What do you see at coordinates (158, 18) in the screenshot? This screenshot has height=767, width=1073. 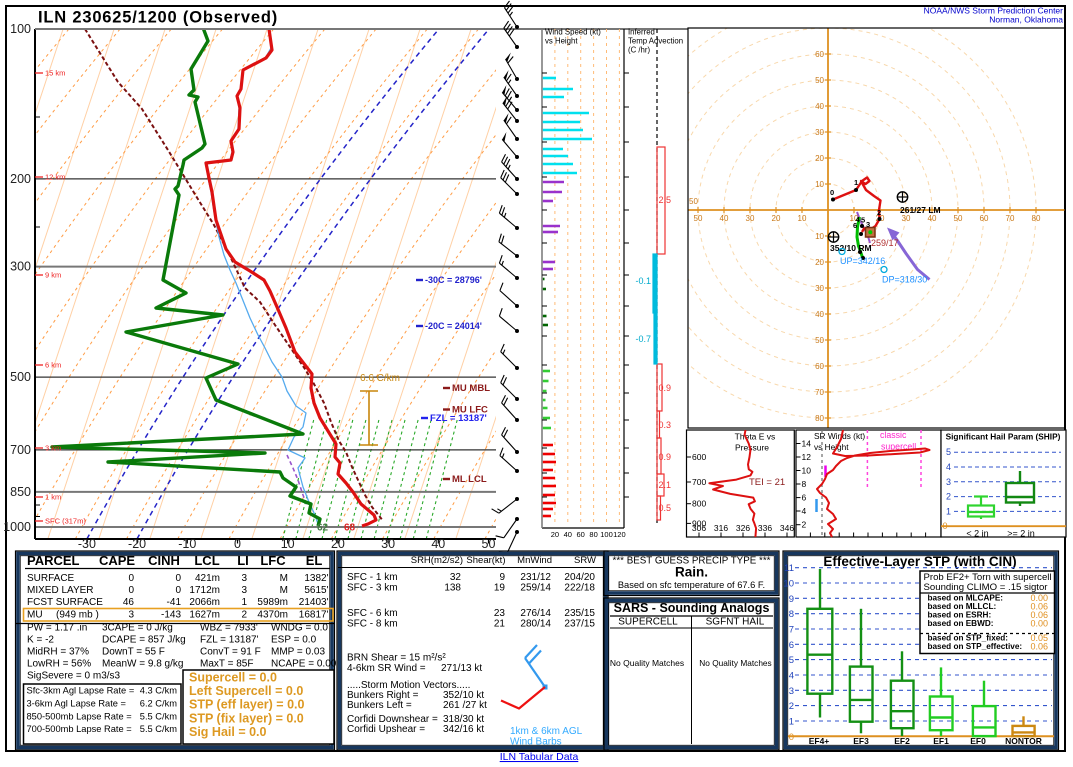 I see `svg-text: ILN 230625/1200 (Observed)` at bounding box center [158, 18].